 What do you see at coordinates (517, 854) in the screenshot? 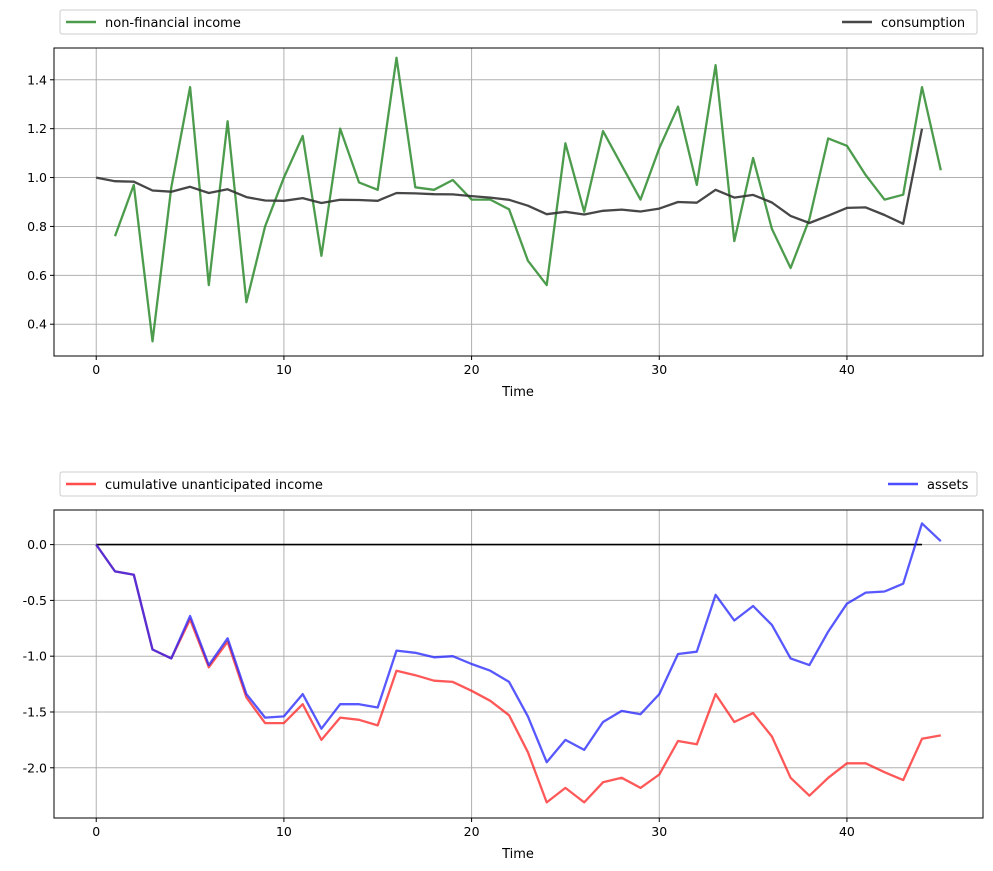
I see `x-axis-title-bottom: Time` at bounding box center [517, 854].